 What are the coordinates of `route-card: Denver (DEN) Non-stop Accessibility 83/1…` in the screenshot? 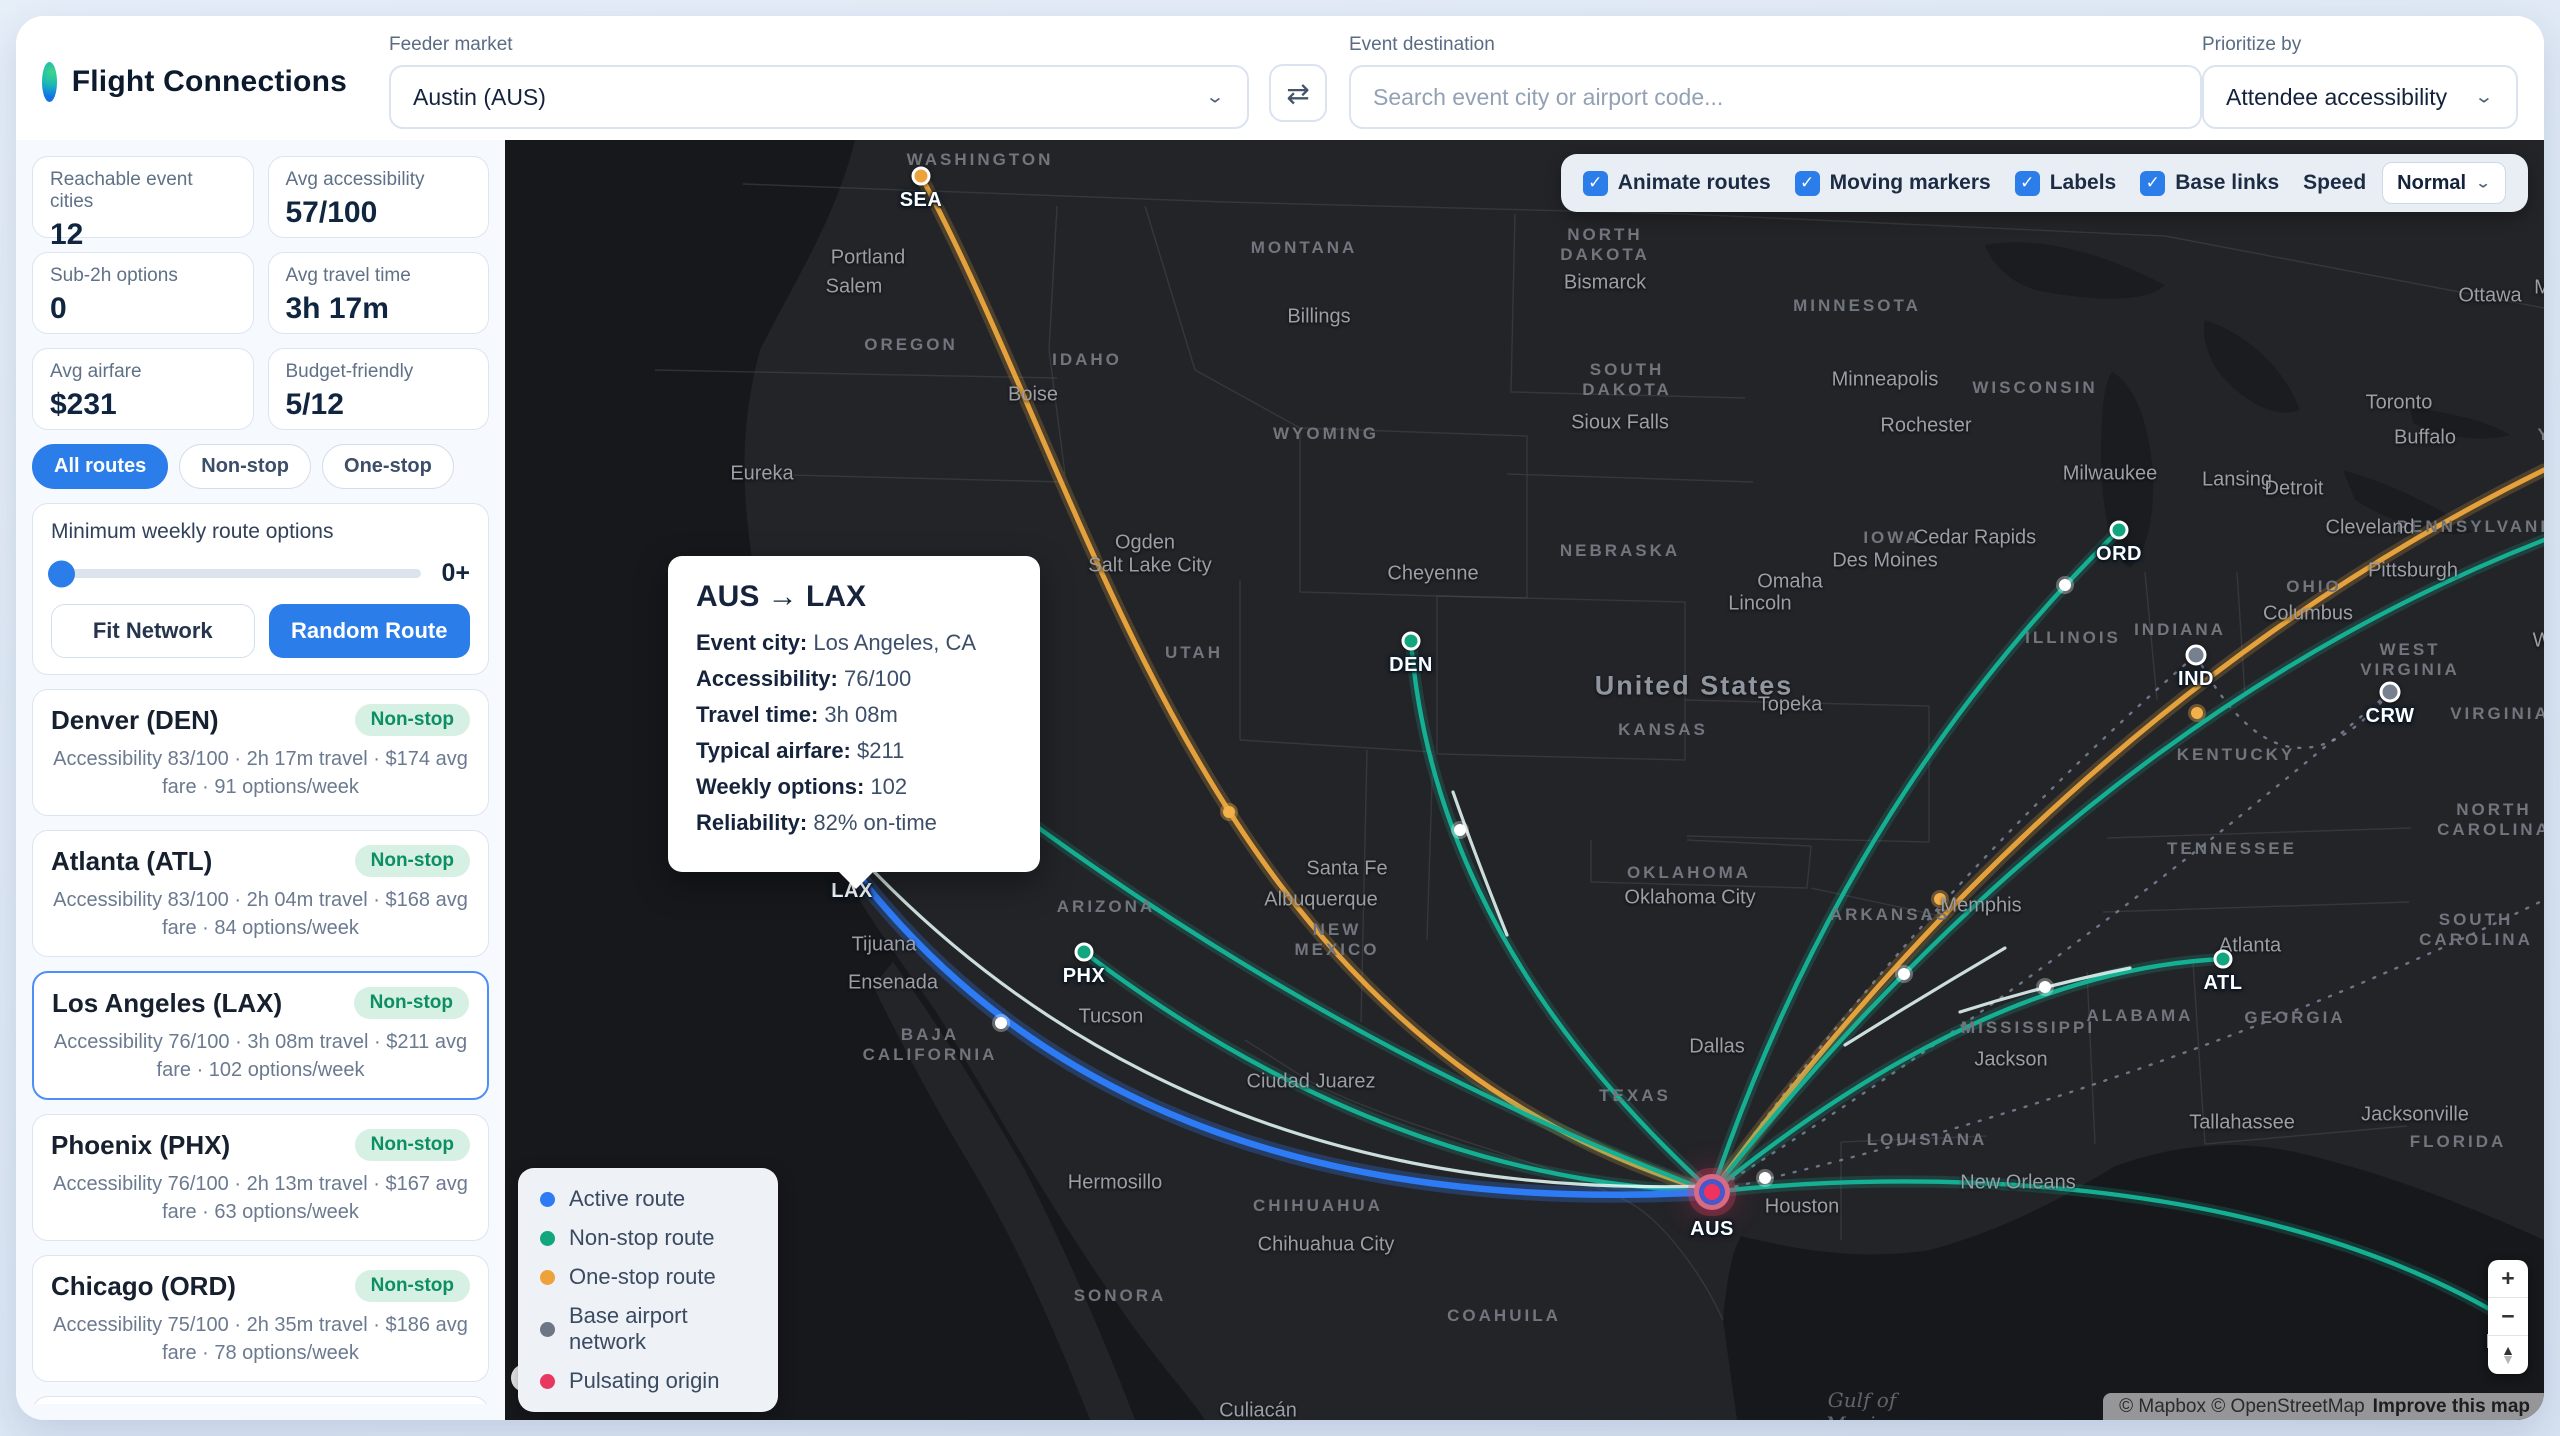 It's located at (260, 752).